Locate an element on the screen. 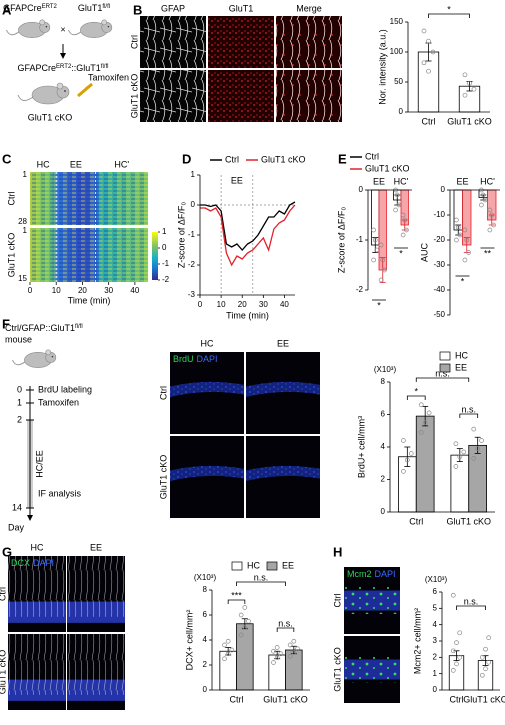 The width and height of the screenshot is (505, 725). panel-letter: C is located at coordinates (7, 158).